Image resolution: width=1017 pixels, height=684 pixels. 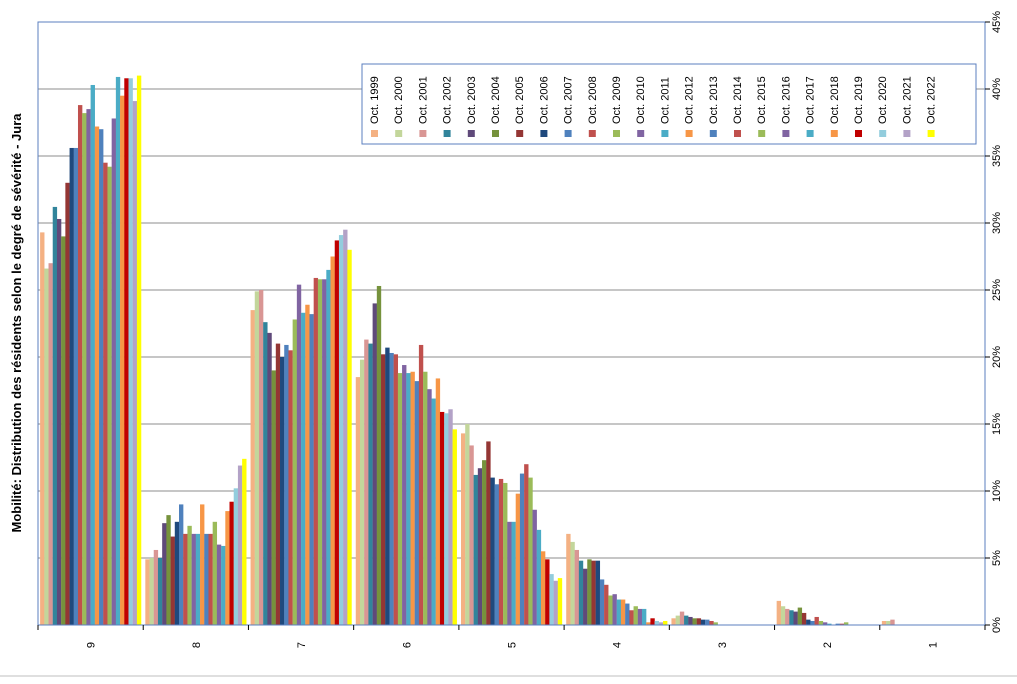 I want to click on y-tick-label: 40%, so click(x=997, y=89).